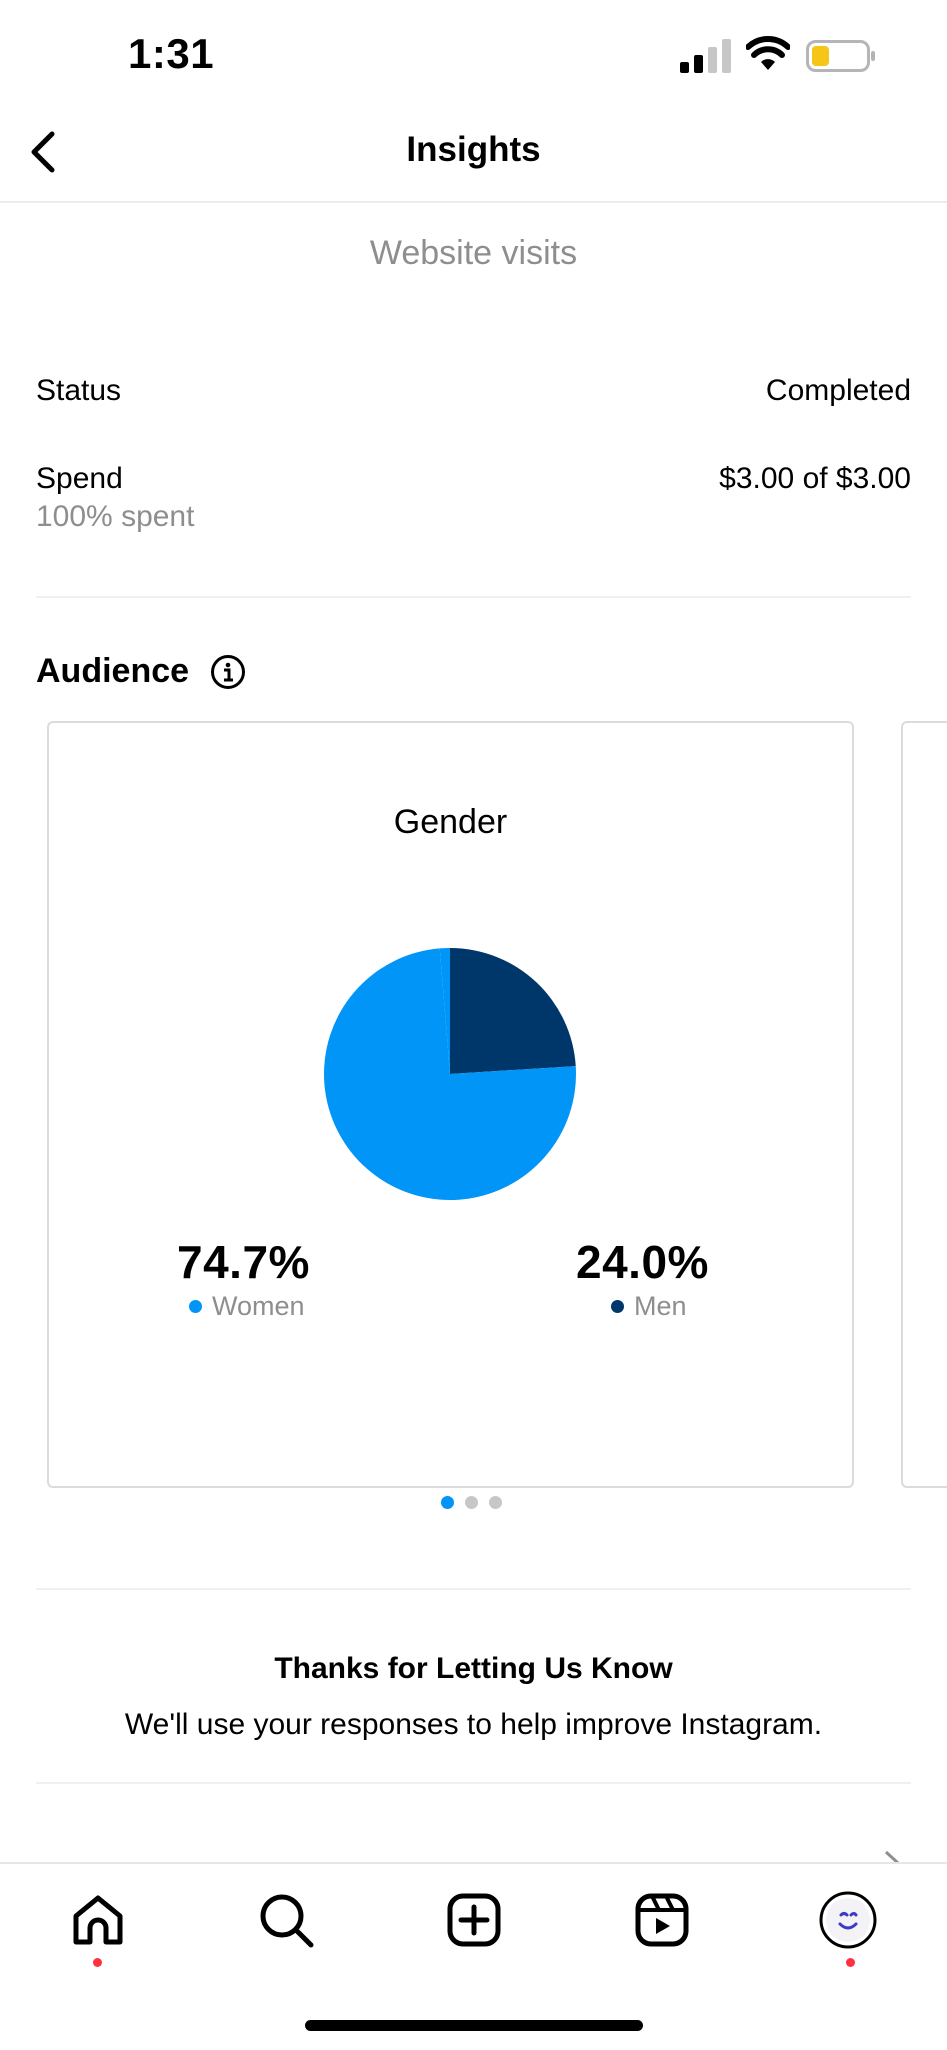  I want to click on info-icon, so click(228, 672).